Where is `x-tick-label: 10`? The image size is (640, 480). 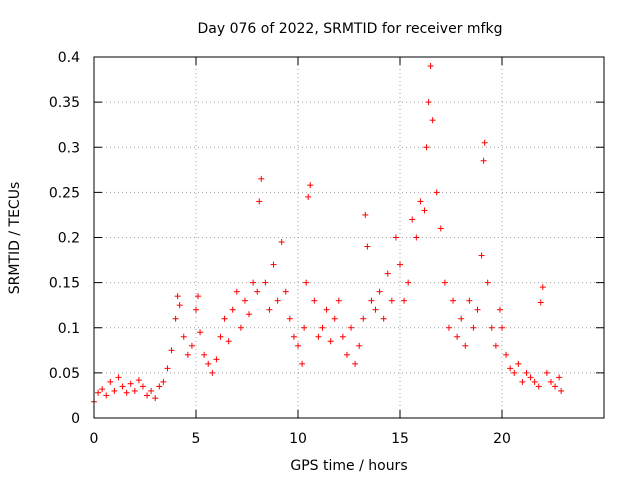 x-tick-label: 10 is located at coordinates (298, 439).